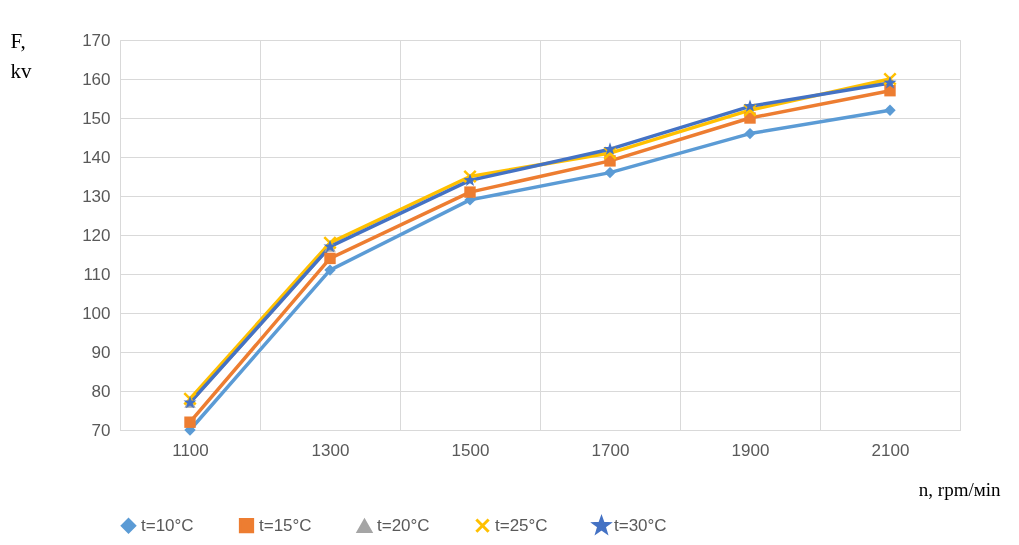  What do you see at coordinates (521, 525) in the screenshot?
I see `legend-label: t=25°C` at bounding box center [521, 525].